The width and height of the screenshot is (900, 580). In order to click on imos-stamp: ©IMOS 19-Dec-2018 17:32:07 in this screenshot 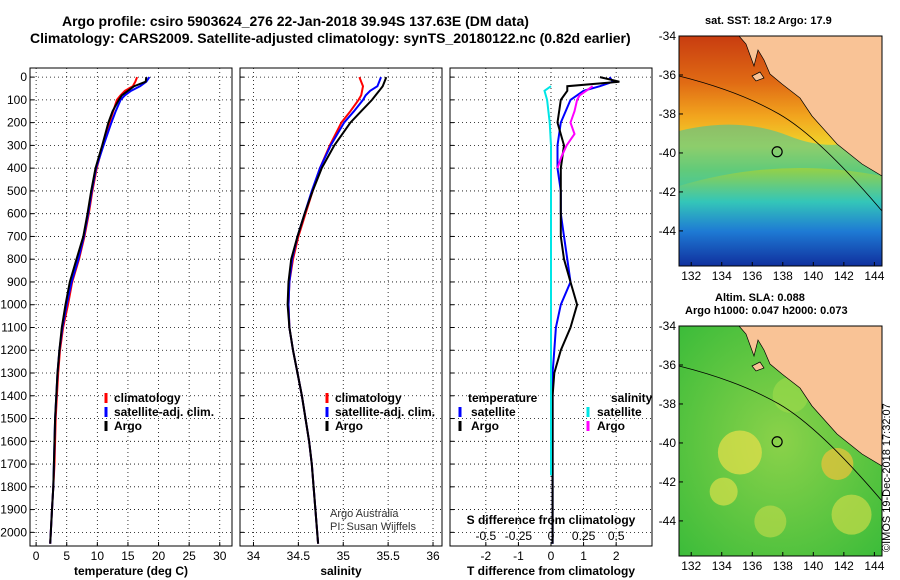, I will do `click(887, 477)`.